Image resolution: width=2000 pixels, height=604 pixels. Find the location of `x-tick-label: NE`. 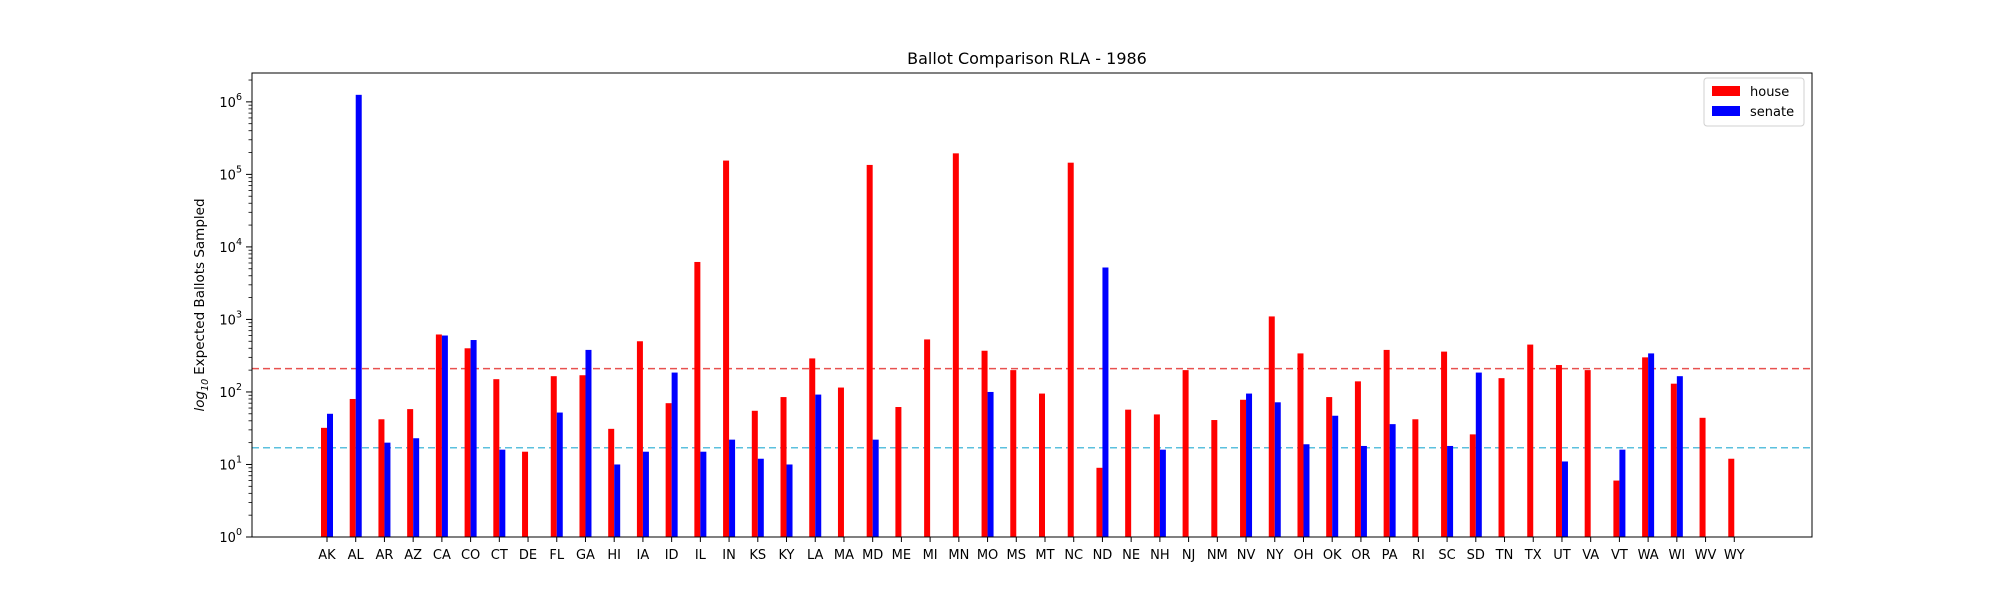

x-tick-label: NE is located at coordinates (1131, 555).